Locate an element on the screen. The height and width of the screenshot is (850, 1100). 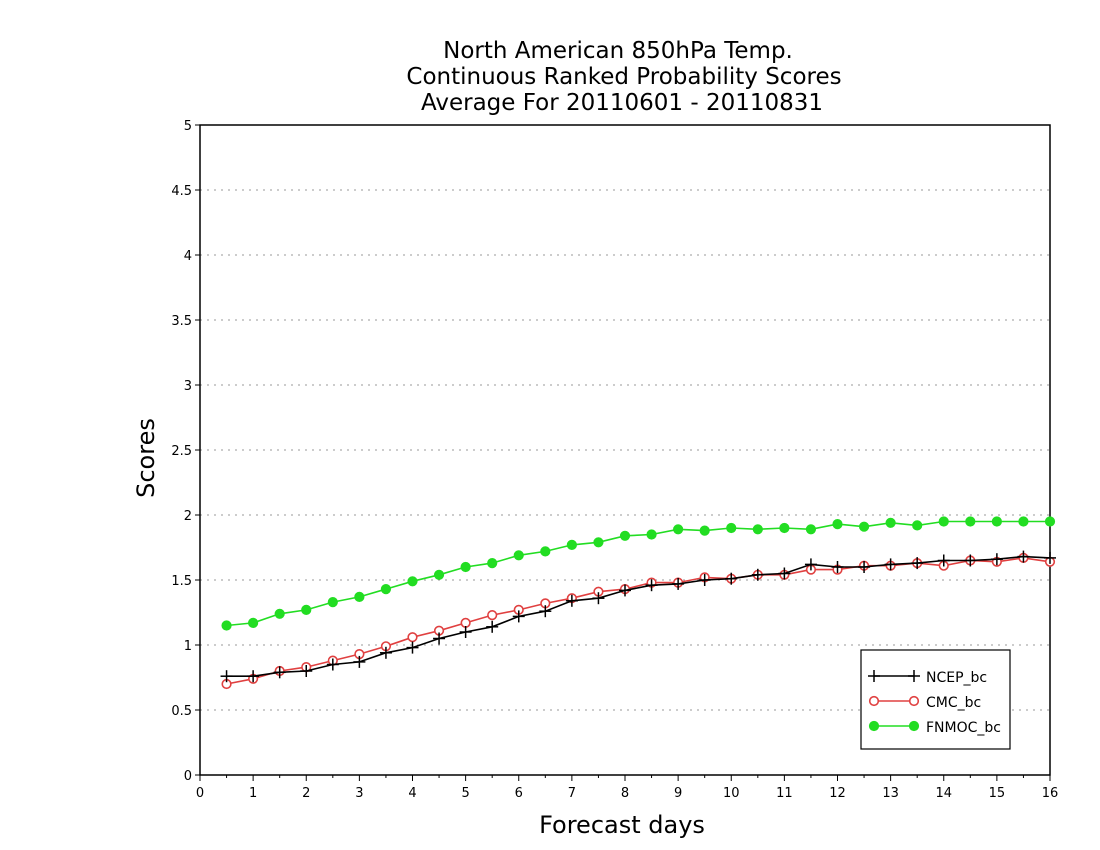
x-tick-label: 8 is located at coordinates (625, 793).